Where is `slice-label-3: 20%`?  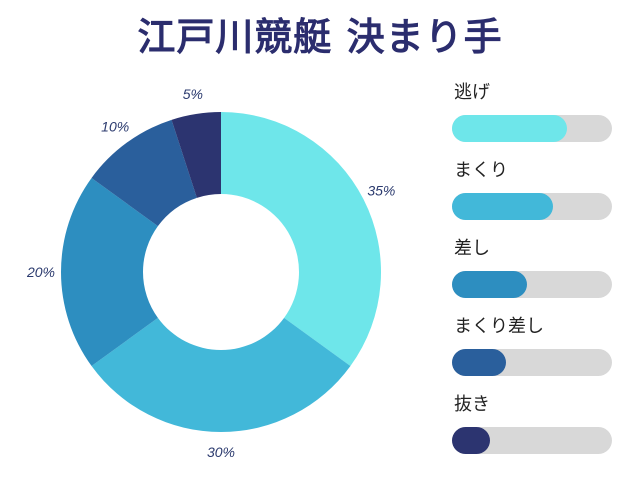
slice-label-3: 20% is located at coordinates (40, 272).